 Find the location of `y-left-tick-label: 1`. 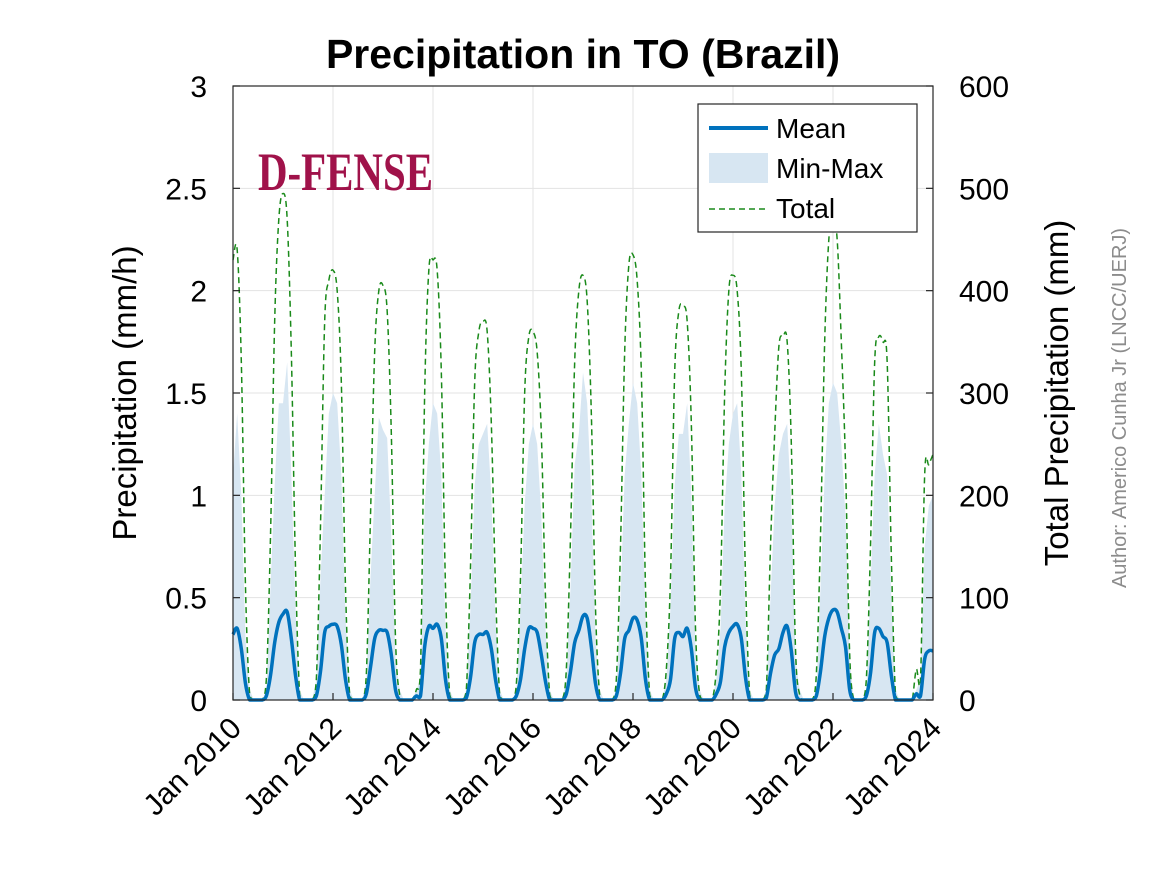

y-left-tick-label: 1 is located at coordinates (198, 496).